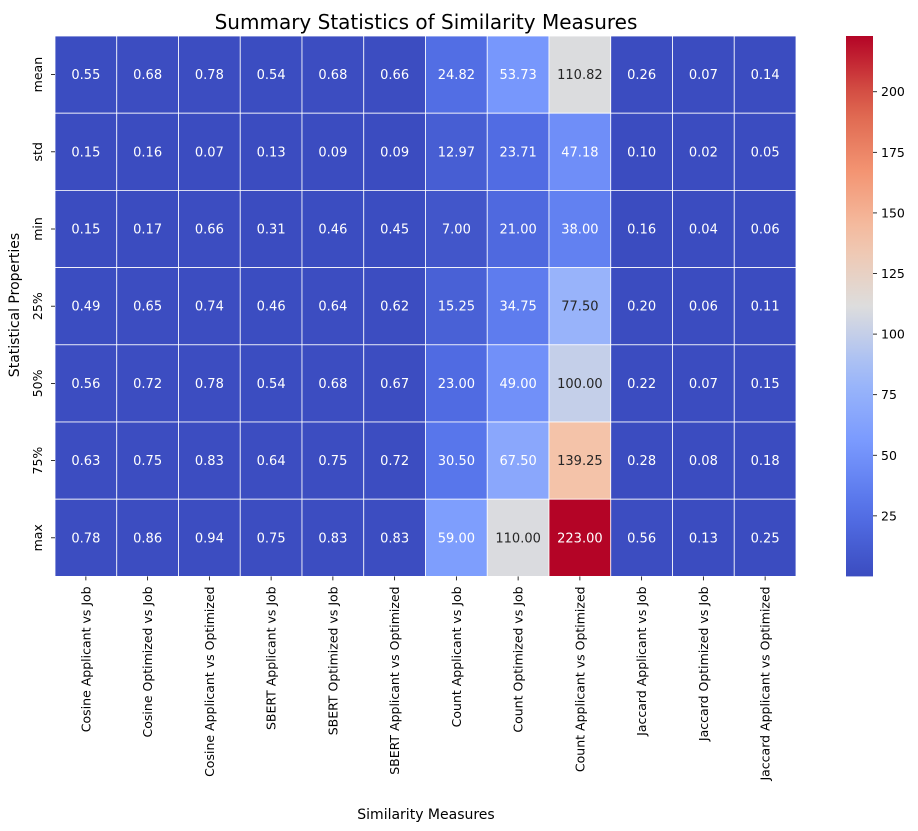  What do you see at coordinates (332, 660) in the screenshot?
I see `x-tick-label: SBERT Optimized vs Job` at bounding box center [332, 660].